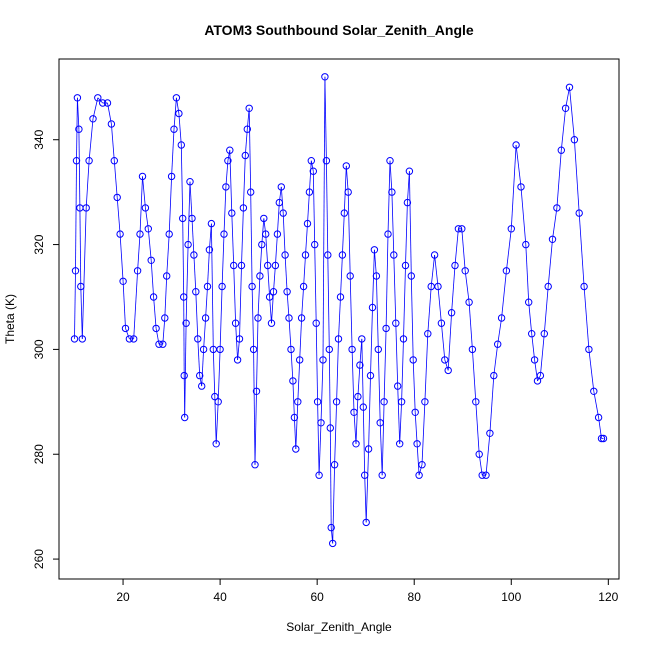 The height and width of the screenshot is (650, 650). What do you see at coordinates (339, 30) in the screenshot?
I see `chart-title: ATOM3 Southbound Solar_Zenith_Angle` at bounding box center [339, 30].